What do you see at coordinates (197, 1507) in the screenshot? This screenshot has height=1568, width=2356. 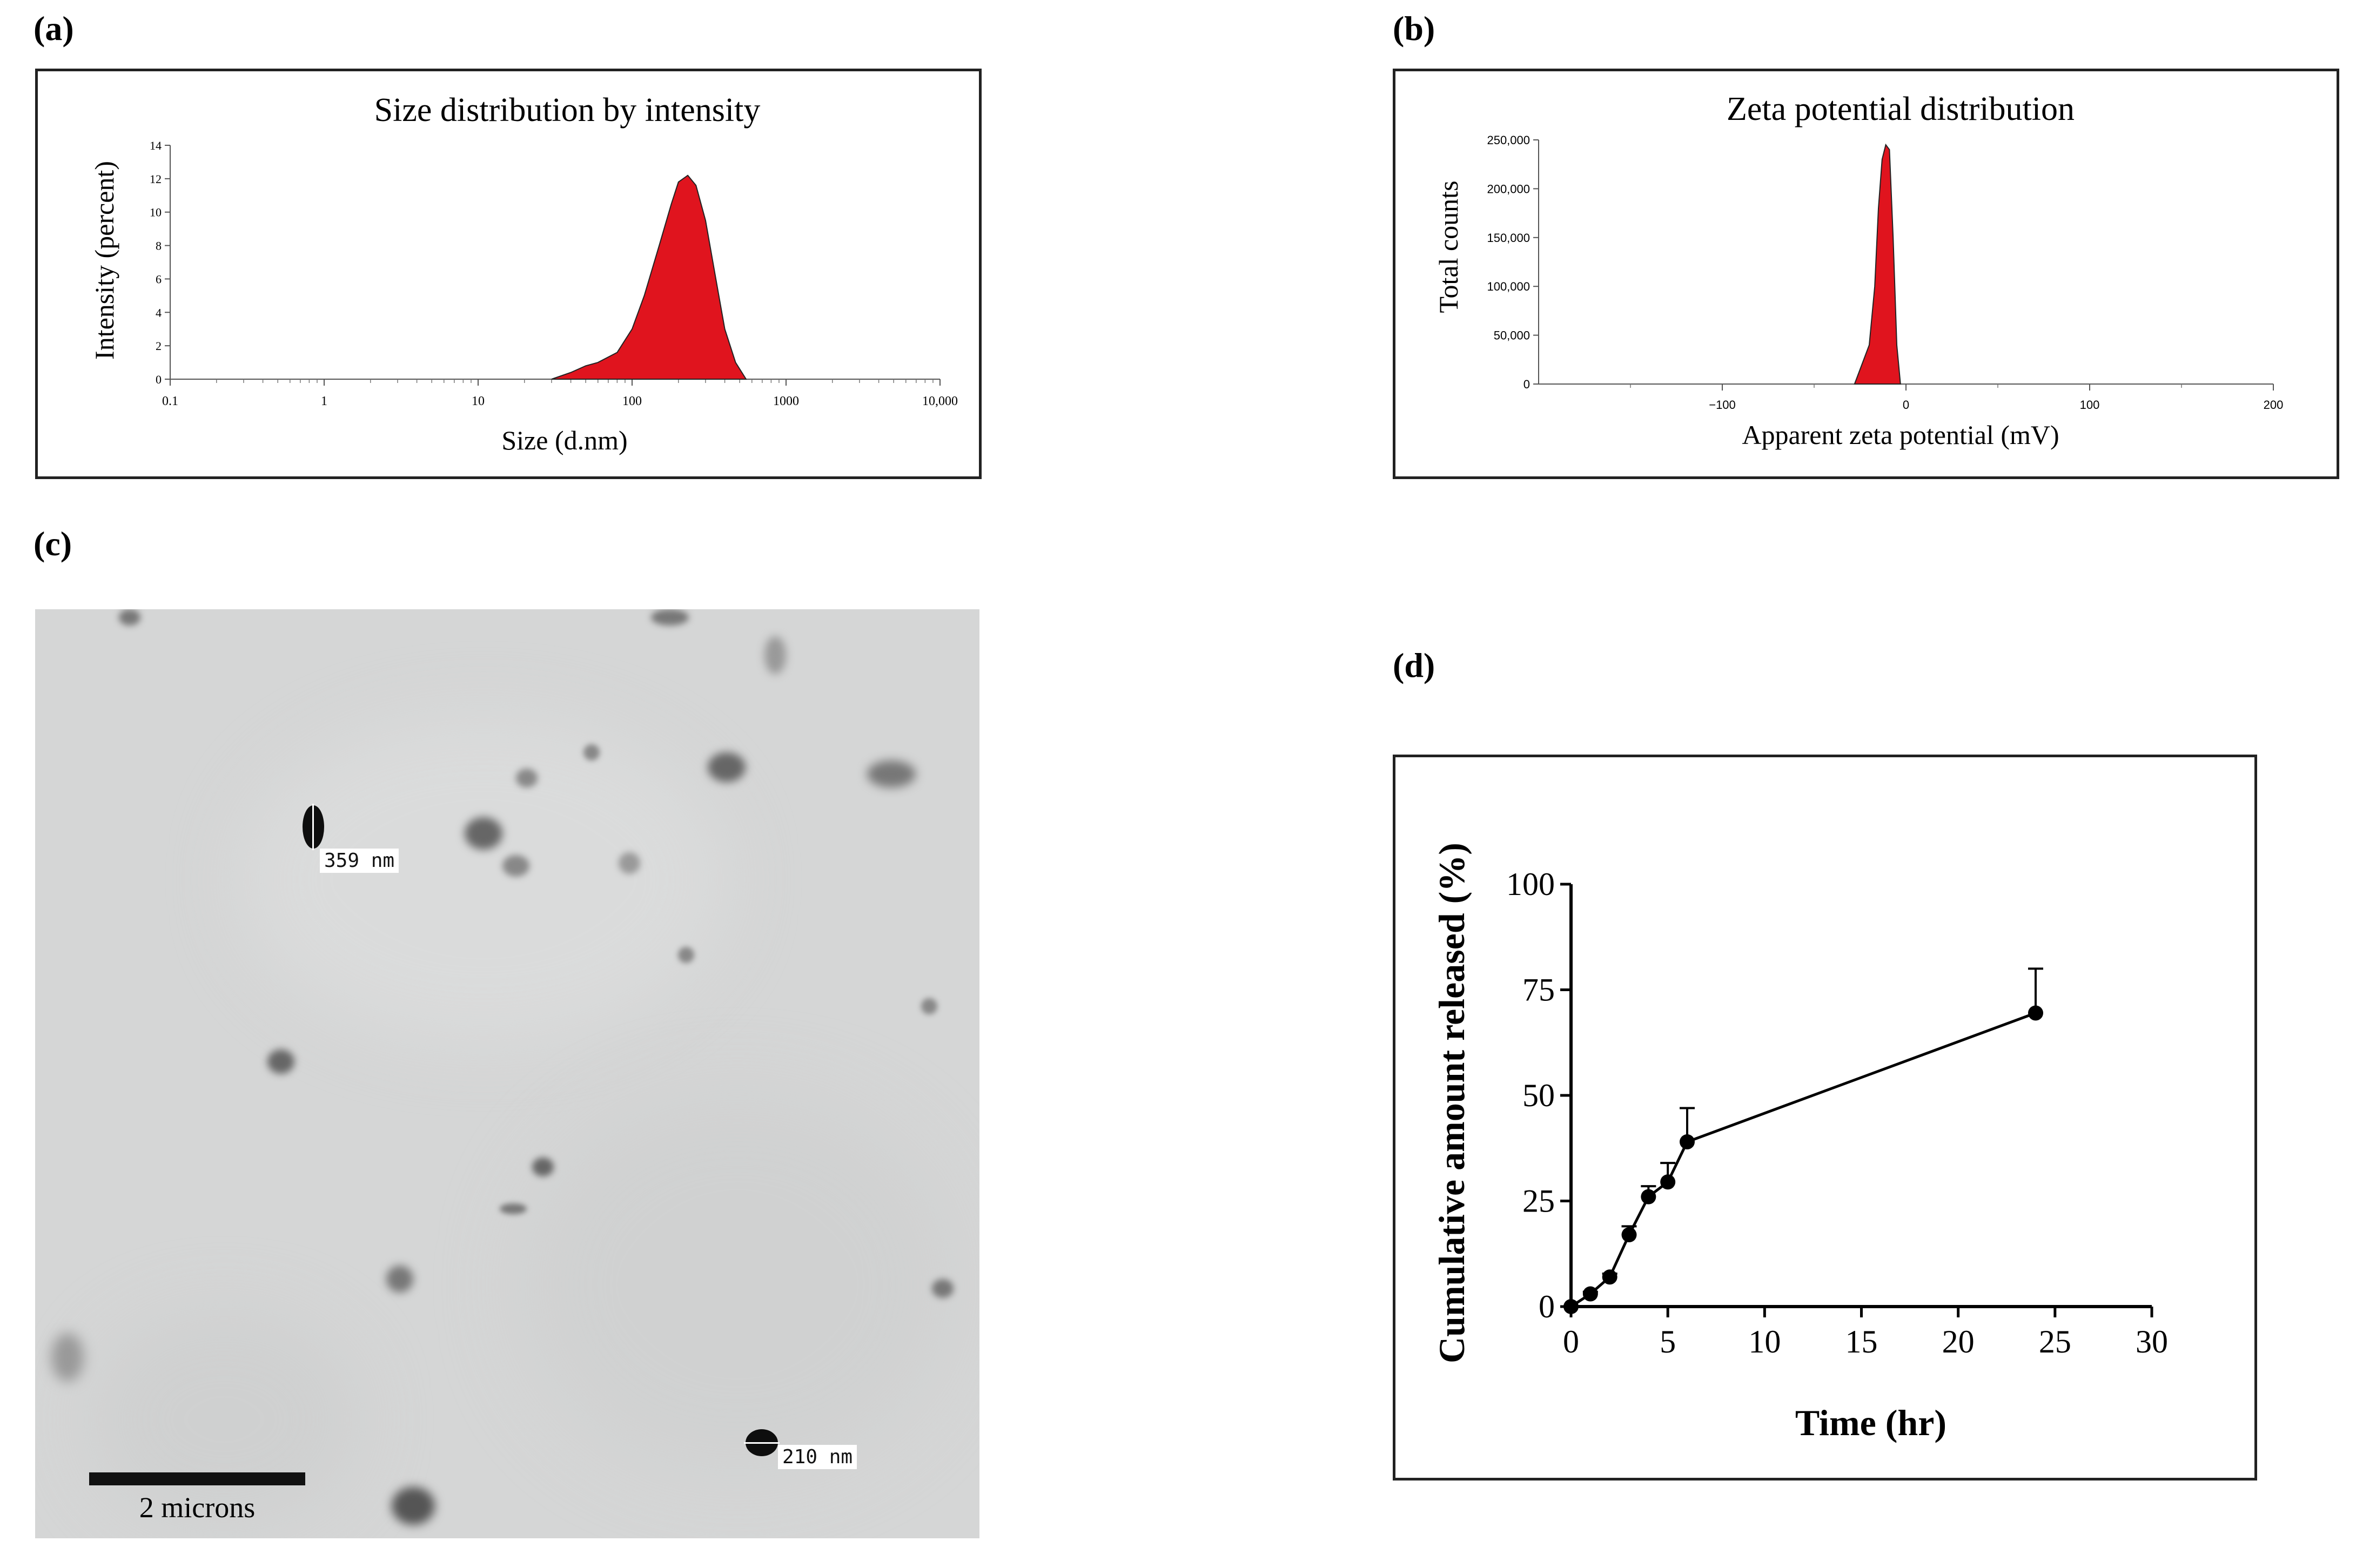 I see `scale-bar-label: 2 microns` at bounding box center [197, 1507].